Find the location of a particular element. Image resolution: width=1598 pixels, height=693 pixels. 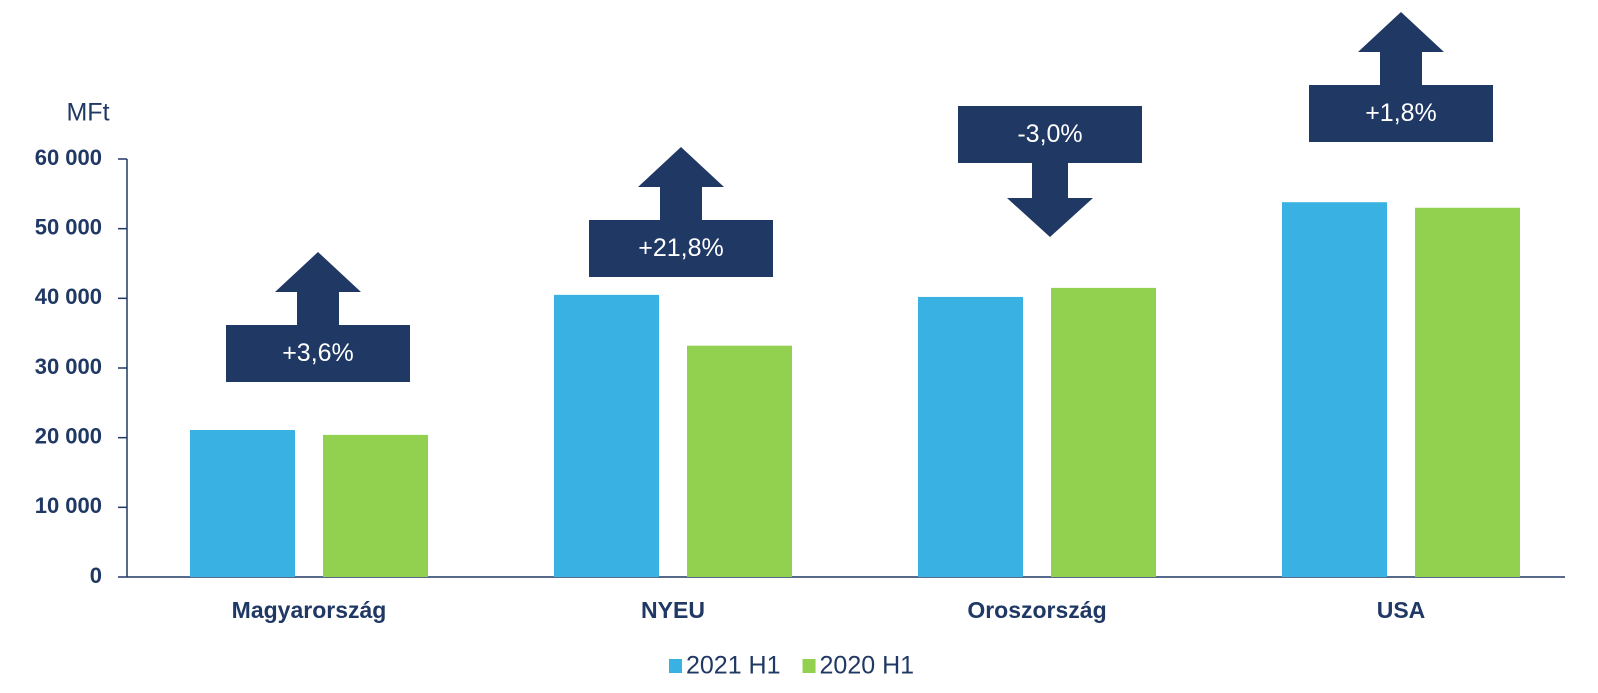

annotation-text: -3,0% is located at coordinates (1049, 134).